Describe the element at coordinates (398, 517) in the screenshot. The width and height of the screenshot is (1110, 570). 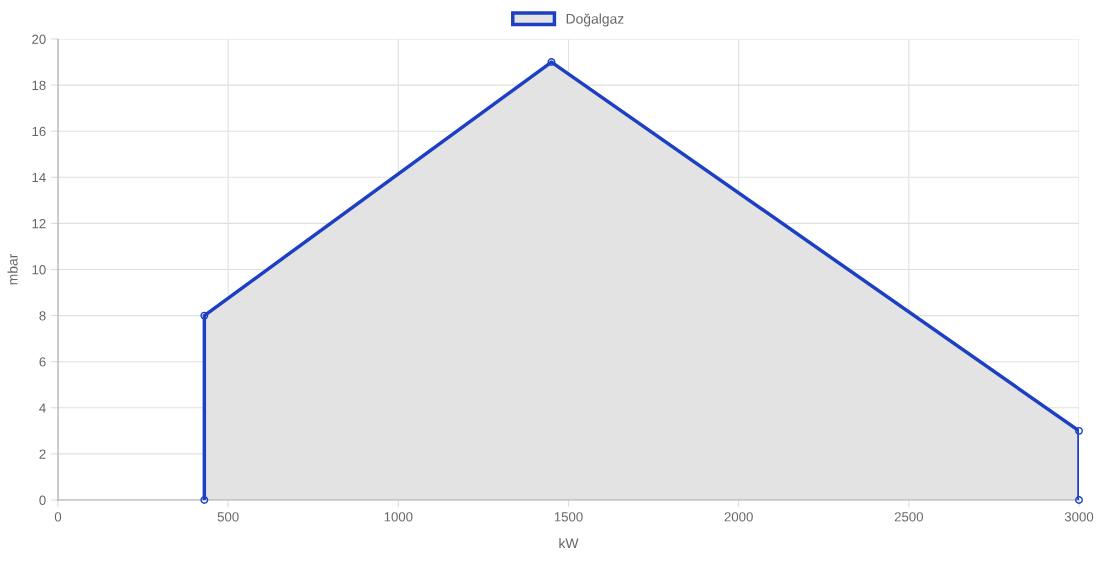
I see `x-tick-label: 1000` at that location.